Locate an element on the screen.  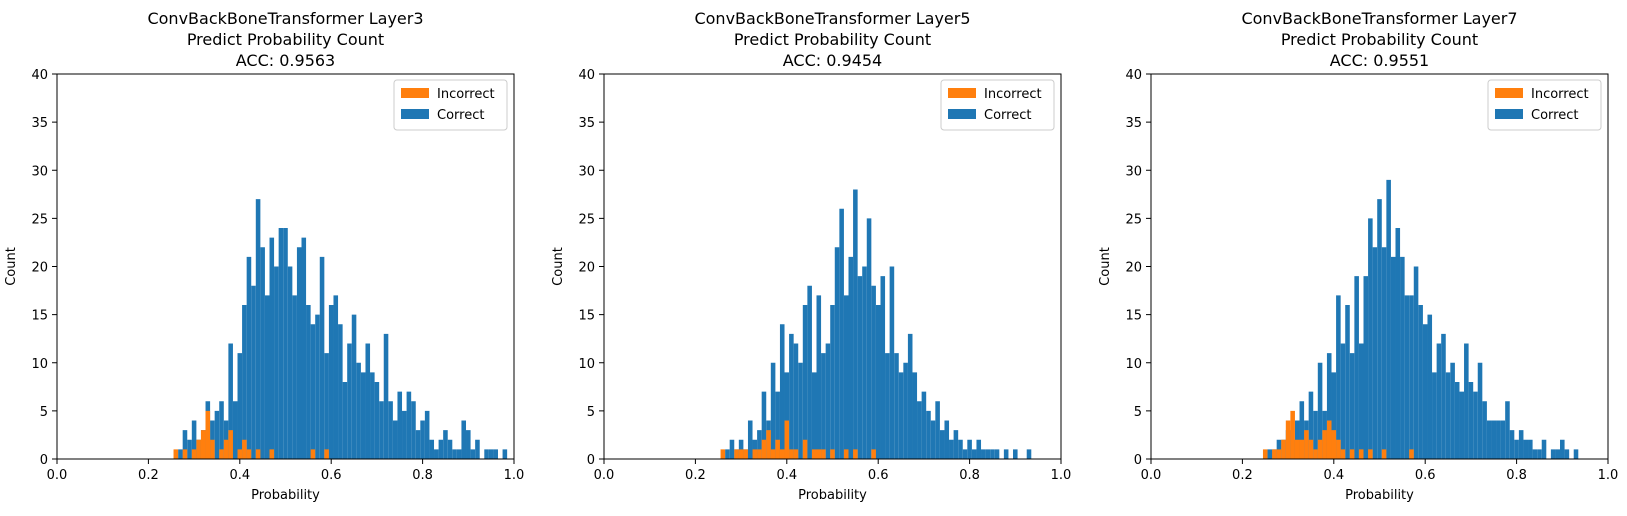
legend-swatch-correct is located at coordinates (962, 114).